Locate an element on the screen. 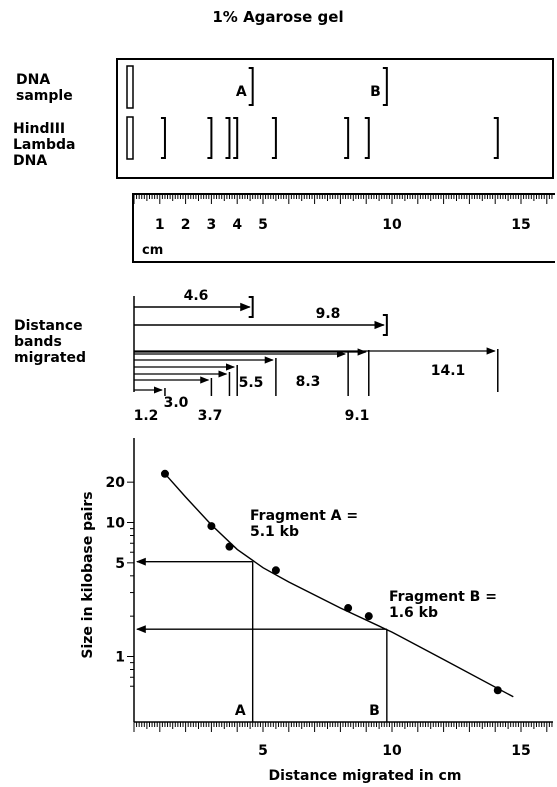  distance-marker-arrows: 1.2 3.0 3.7 5.5 8.3 9.1 14.1 is located at coordinates (316, 385).